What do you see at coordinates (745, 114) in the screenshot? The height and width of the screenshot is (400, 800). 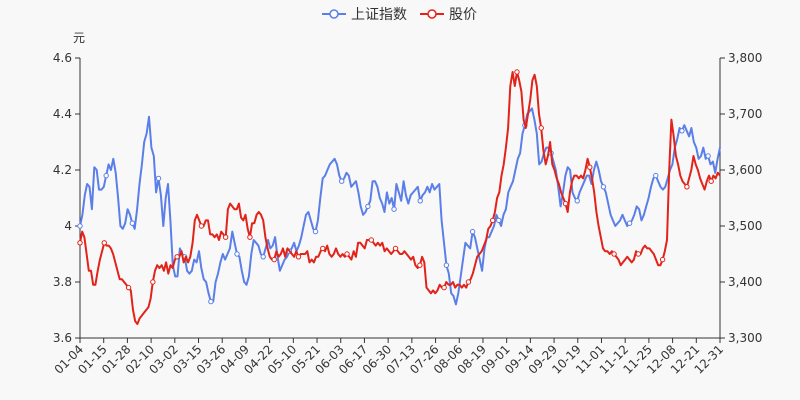 I see `right-y-tick-label: 3,700` at bounding box center [745, 114].